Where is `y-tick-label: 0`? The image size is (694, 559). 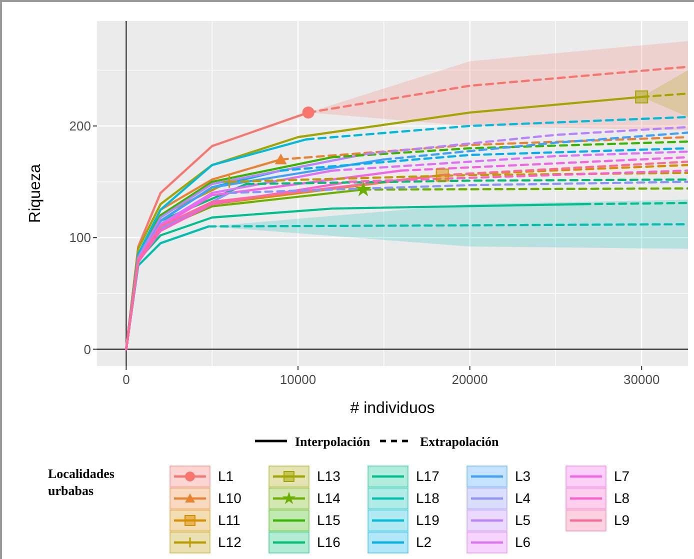
y-tick-label: 0 is located at coordinates (87, 349).